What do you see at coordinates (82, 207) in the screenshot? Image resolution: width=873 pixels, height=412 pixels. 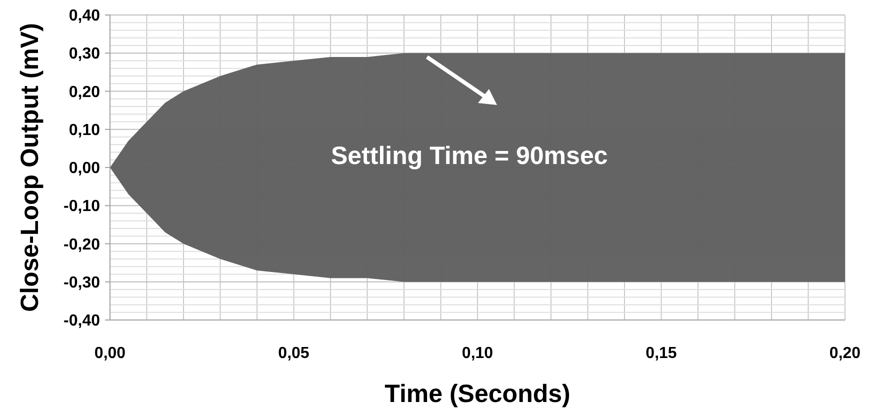 I see `y-tick-label: -0,10` at bounding box center [82, 207].